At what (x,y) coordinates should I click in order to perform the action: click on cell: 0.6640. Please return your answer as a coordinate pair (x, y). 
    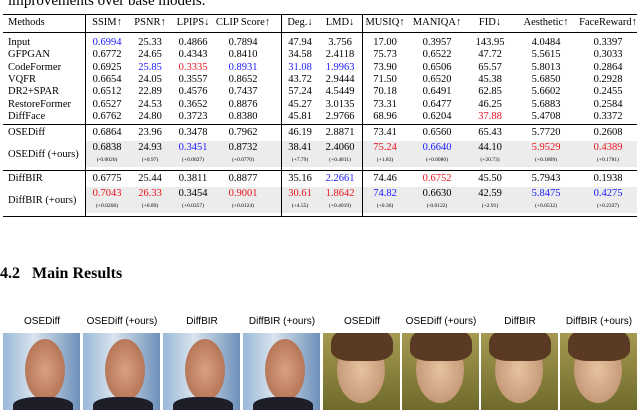
    Looking at the image, I should click on (437, 148).